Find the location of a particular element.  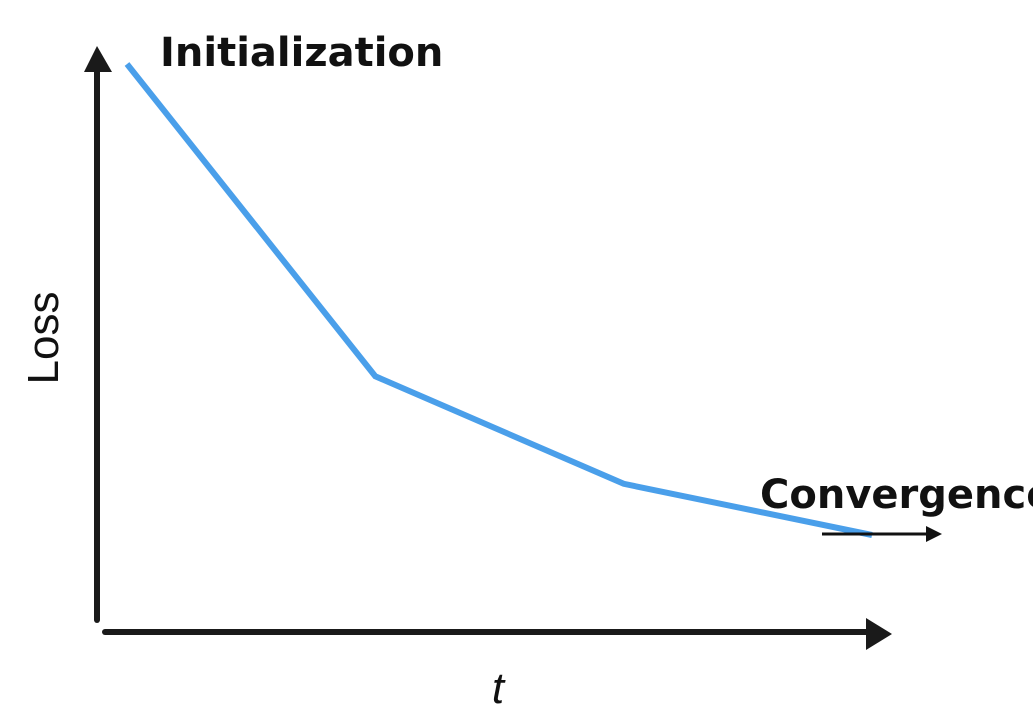

convergence-arrowhead is located at coordinates (934, 534).